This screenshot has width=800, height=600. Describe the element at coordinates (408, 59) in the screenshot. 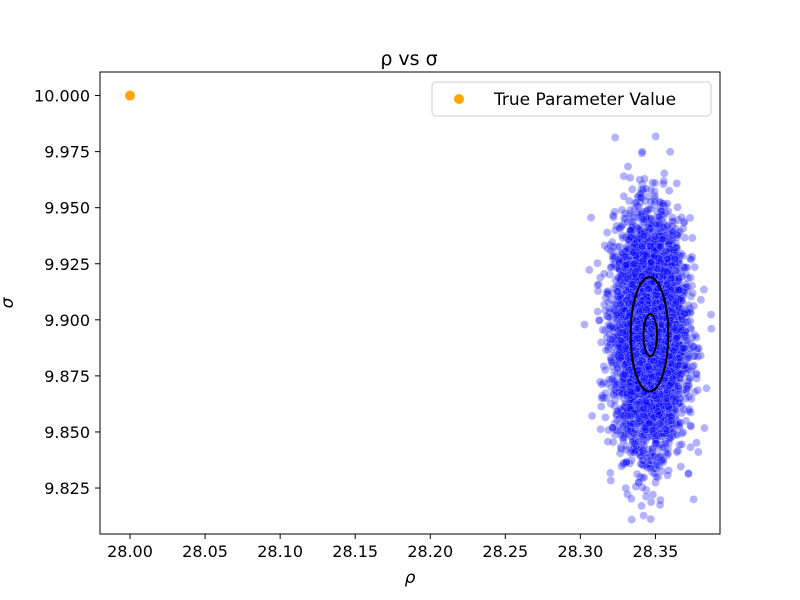

I see `chart-title: ρ vs σ` at that location.